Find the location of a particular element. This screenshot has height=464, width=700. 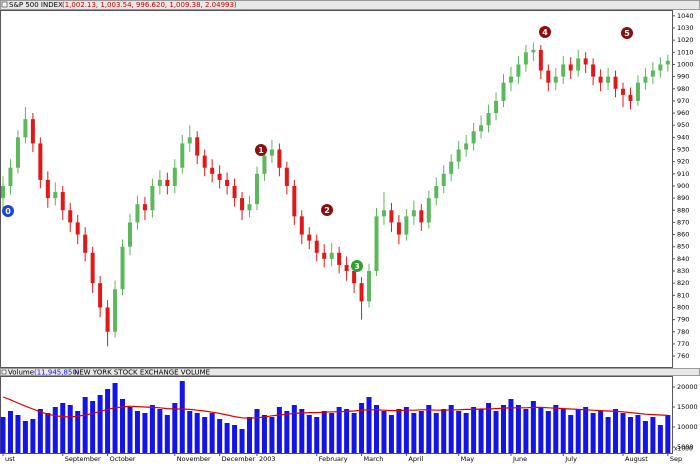

volume-unit: x1000 is located at coordinates (683, 449).